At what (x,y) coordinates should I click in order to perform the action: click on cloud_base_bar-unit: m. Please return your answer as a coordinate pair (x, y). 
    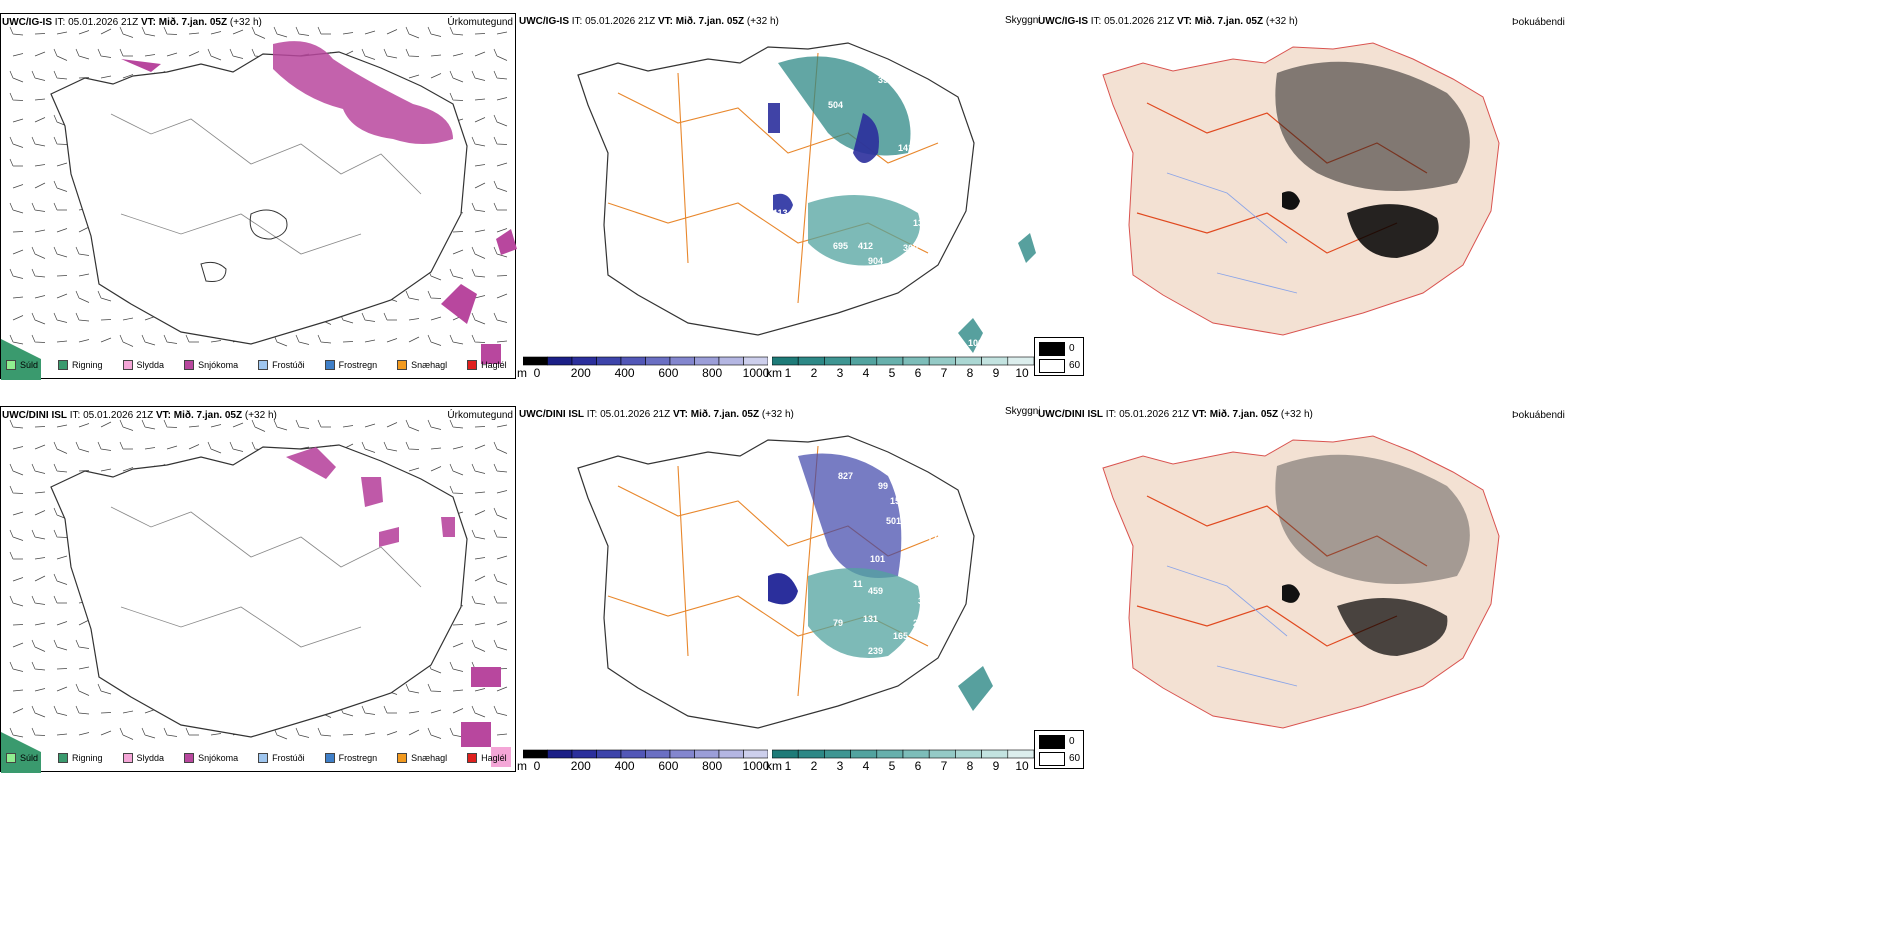
    Looking at the image, I should click on (522, 373).